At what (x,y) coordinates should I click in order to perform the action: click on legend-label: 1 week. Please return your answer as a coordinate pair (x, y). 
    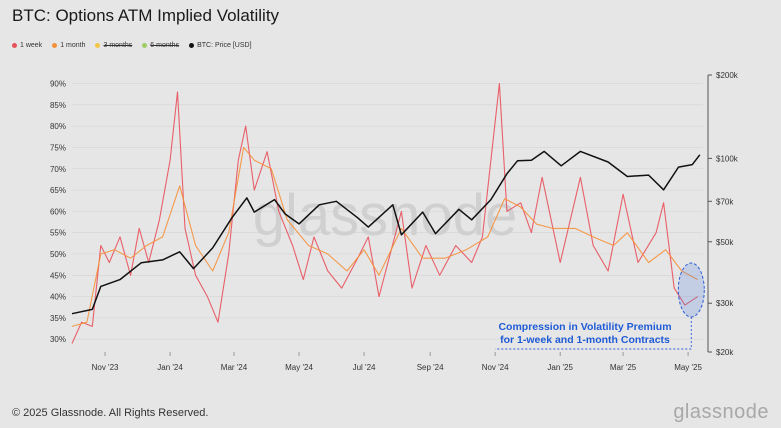
    Looking at the image, I should click on (31, 45).